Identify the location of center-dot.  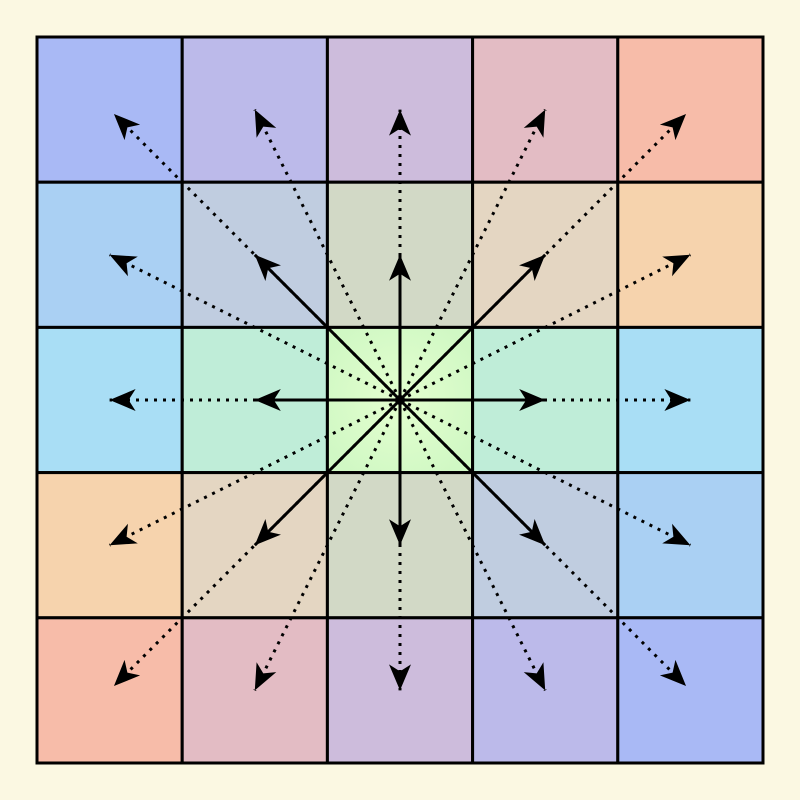
(400, 400).